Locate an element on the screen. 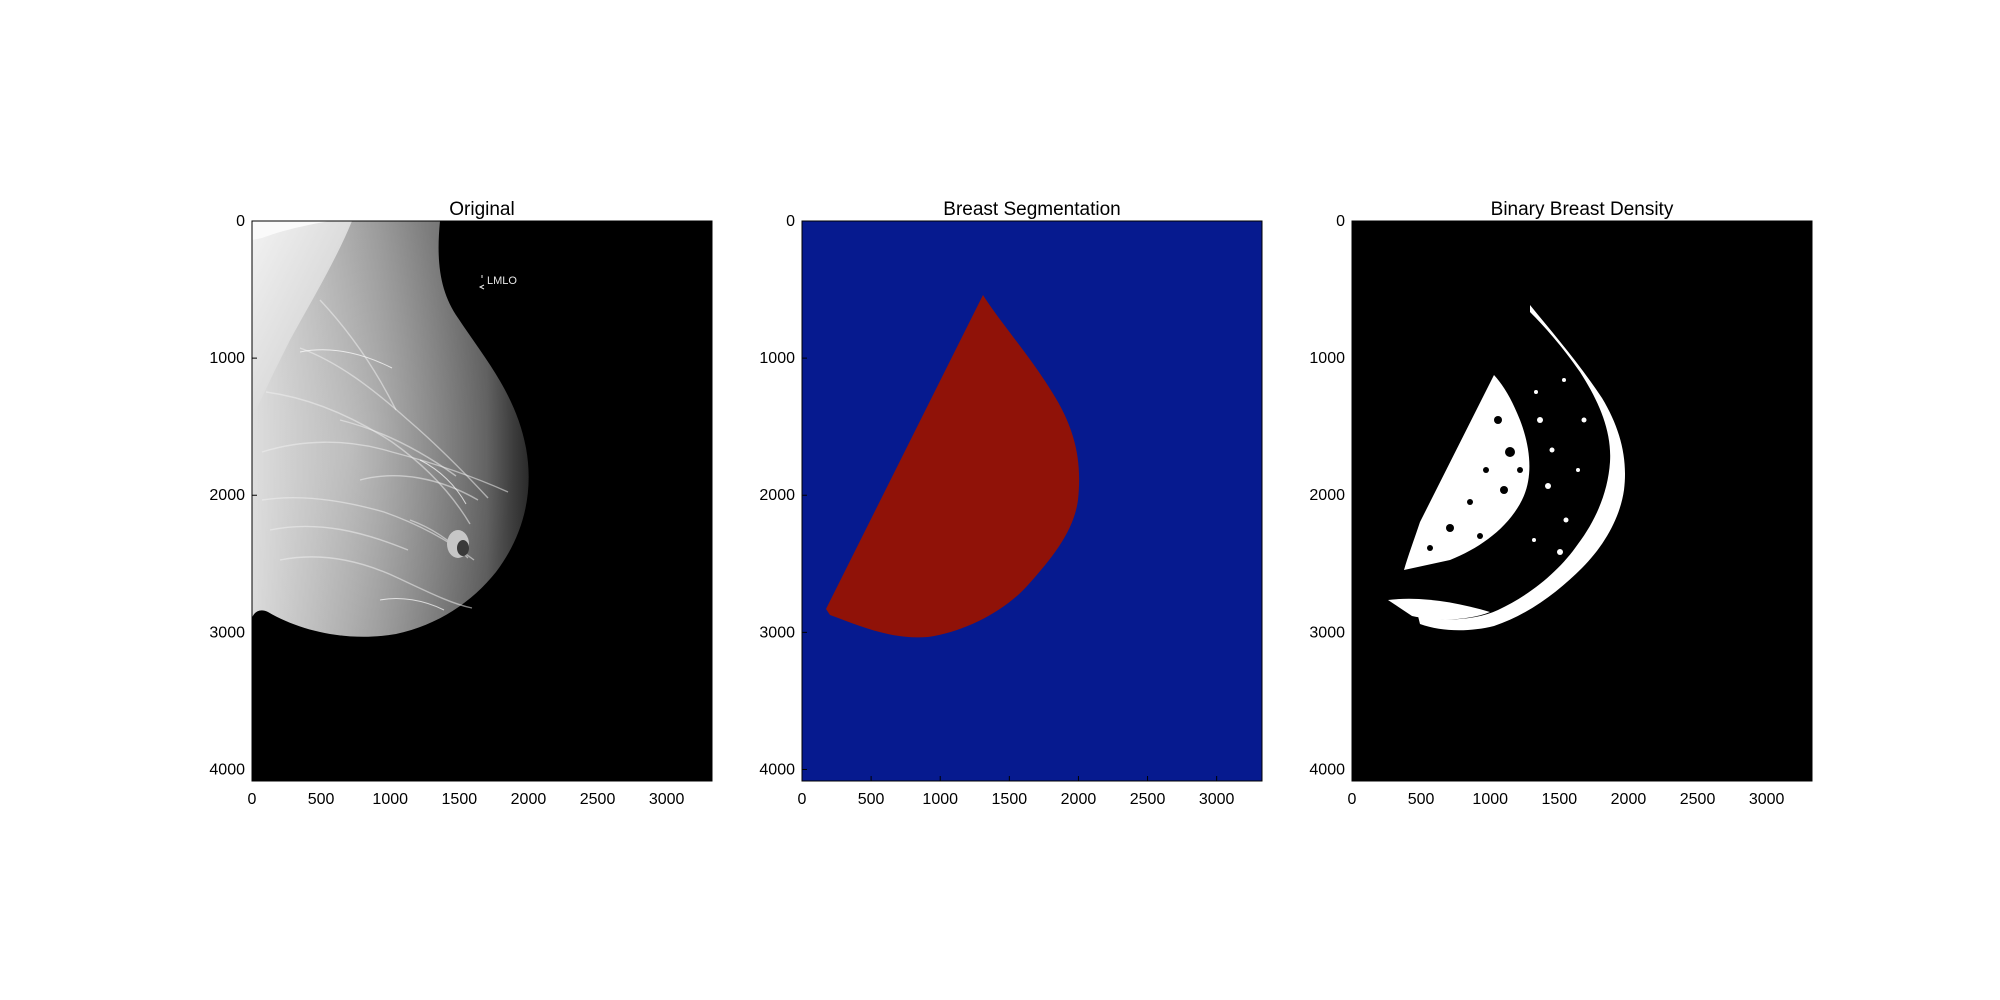 This screenshot has height=1000, width=2000. panel-title-original: Original is located at coordinates (481, 209).